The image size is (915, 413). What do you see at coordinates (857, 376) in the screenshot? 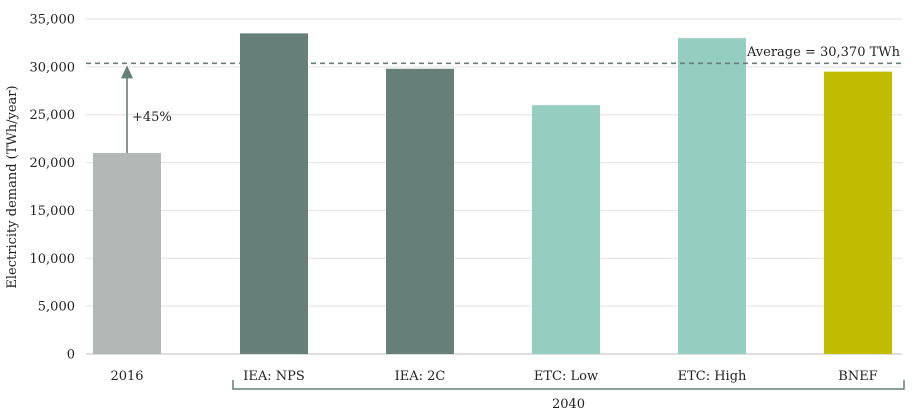
I see `category-label: BNEF` at bounding box center [857, 376].